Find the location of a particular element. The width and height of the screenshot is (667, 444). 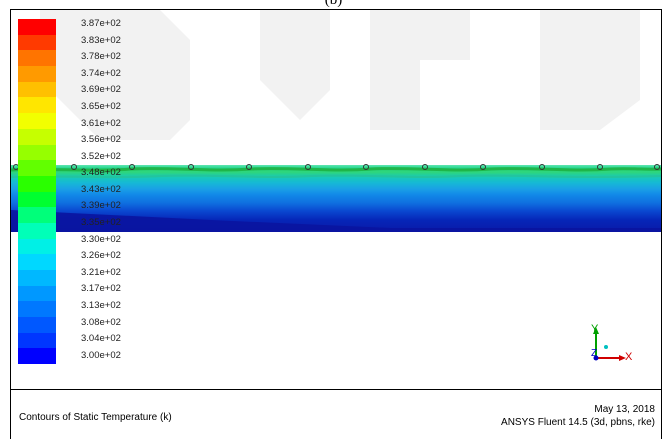

date-stamp: May 13, 2018 is located at coordinates (624, 409).